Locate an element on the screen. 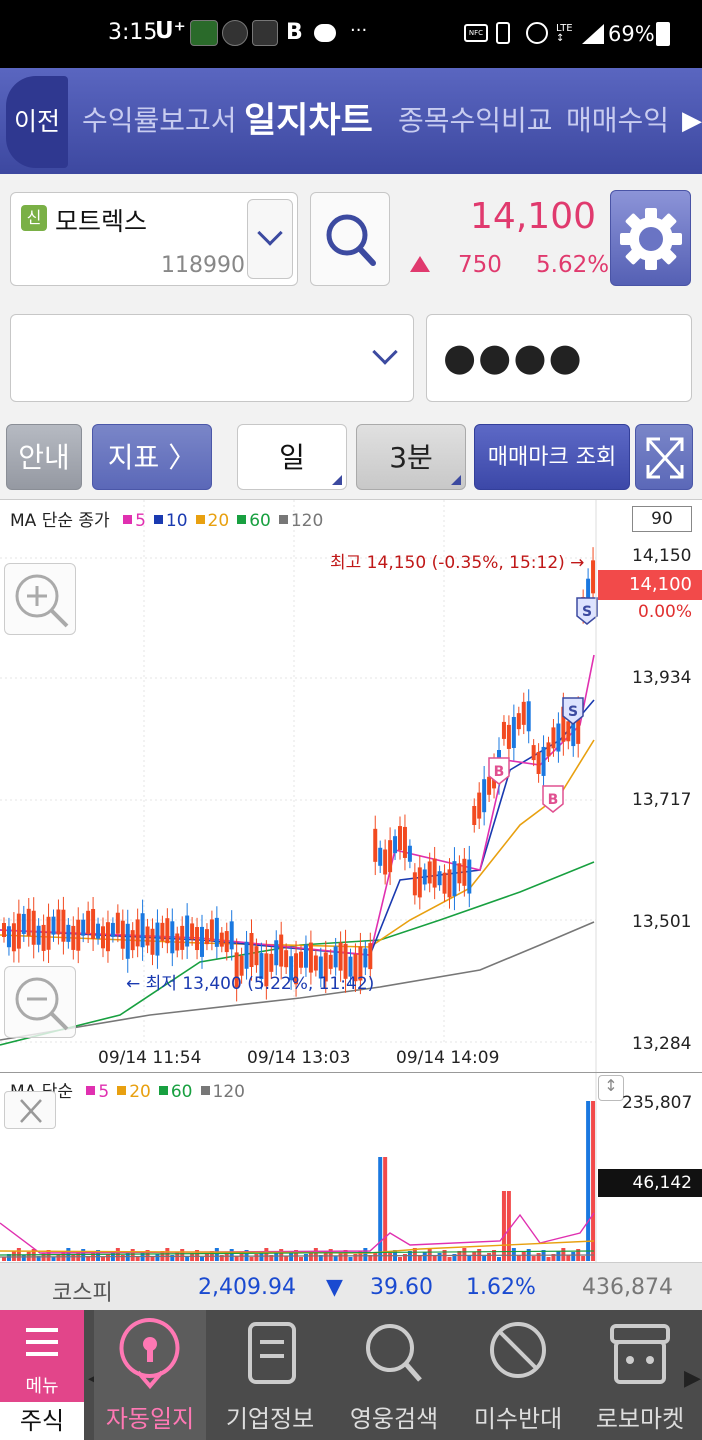 The height and width of the screenshot is (1440, 702). tab-stock-compare: 종목수익비교 is located at coordinates (475, 120).